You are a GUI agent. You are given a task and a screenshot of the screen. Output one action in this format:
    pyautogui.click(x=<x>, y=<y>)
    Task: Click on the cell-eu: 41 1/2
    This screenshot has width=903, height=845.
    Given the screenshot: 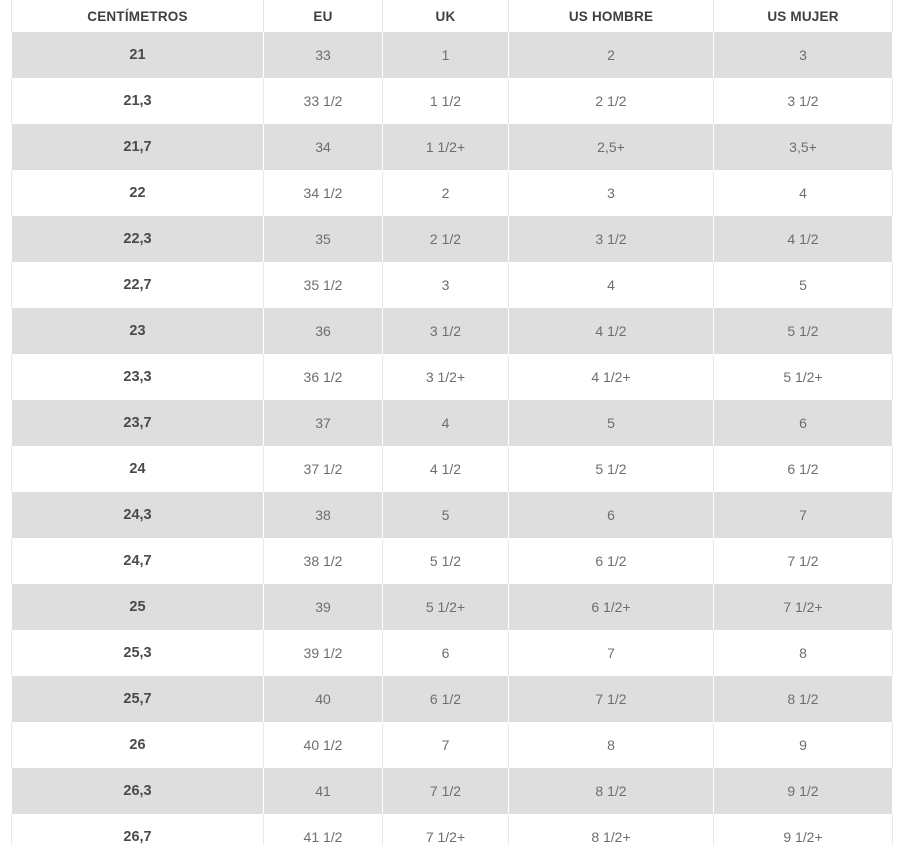 What is the action you would take?
    pyautogui.click(x=323, y=829)
    